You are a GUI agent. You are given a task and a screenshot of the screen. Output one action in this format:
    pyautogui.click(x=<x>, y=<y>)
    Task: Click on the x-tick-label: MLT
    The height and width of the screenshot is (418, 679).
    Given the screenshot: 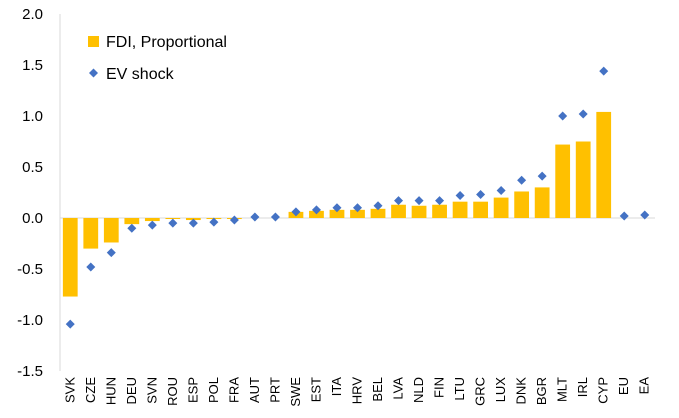 What is the action you would take?
    pyautogui.click(x=562, y=389)
    